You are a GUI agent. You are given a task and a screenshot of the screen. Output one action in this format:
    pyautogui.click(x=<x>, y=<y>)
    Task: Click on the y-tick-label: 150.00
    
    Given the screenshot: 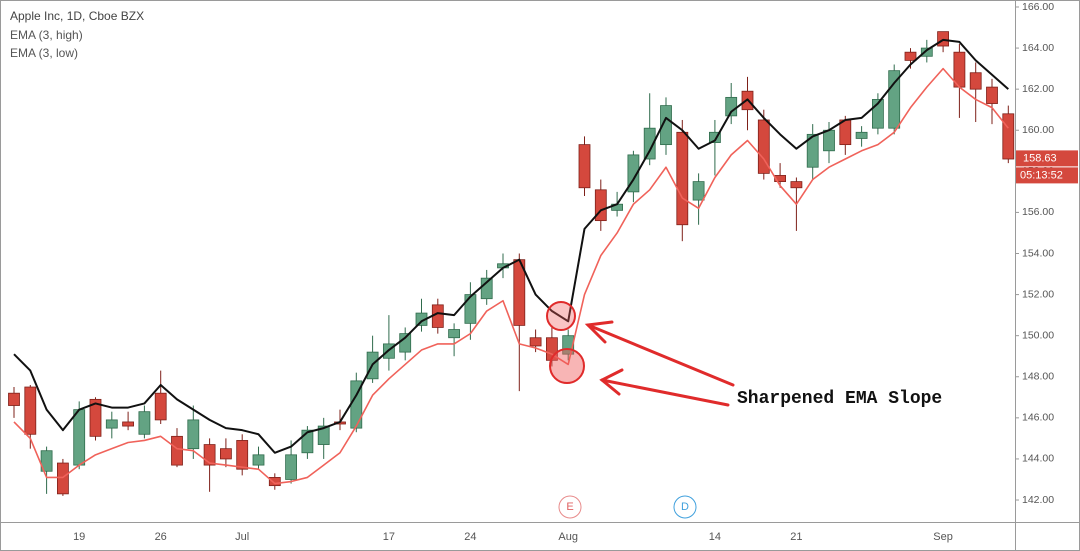 What is the action you would take?
    pyautogui.click(x=1038, y=335)
    